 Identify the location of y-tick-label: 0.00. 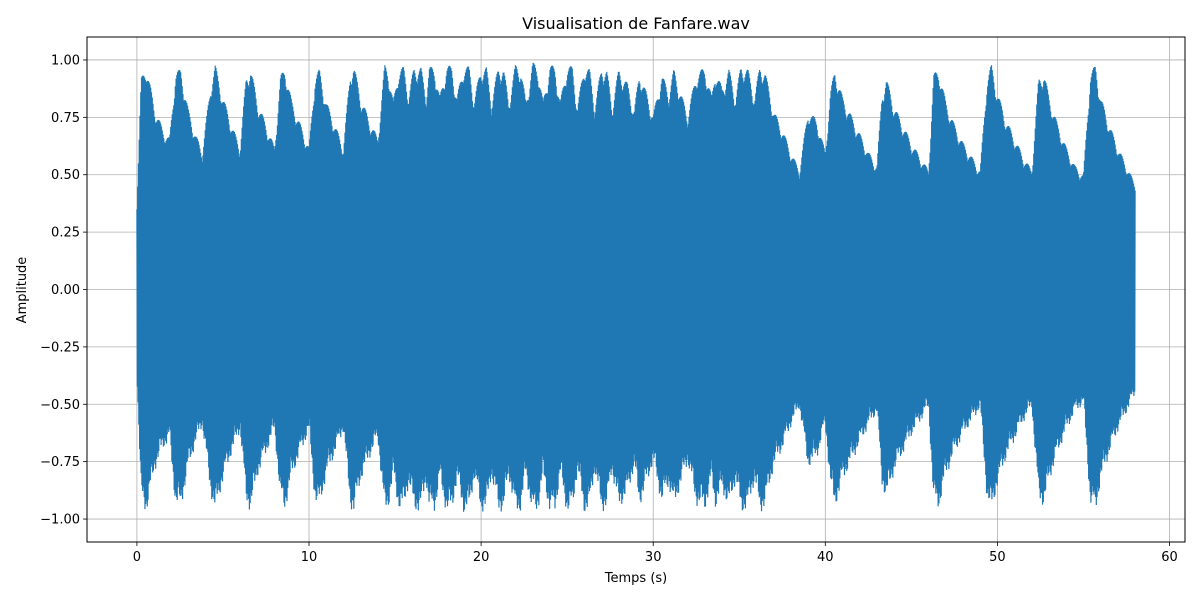
(65, 290).